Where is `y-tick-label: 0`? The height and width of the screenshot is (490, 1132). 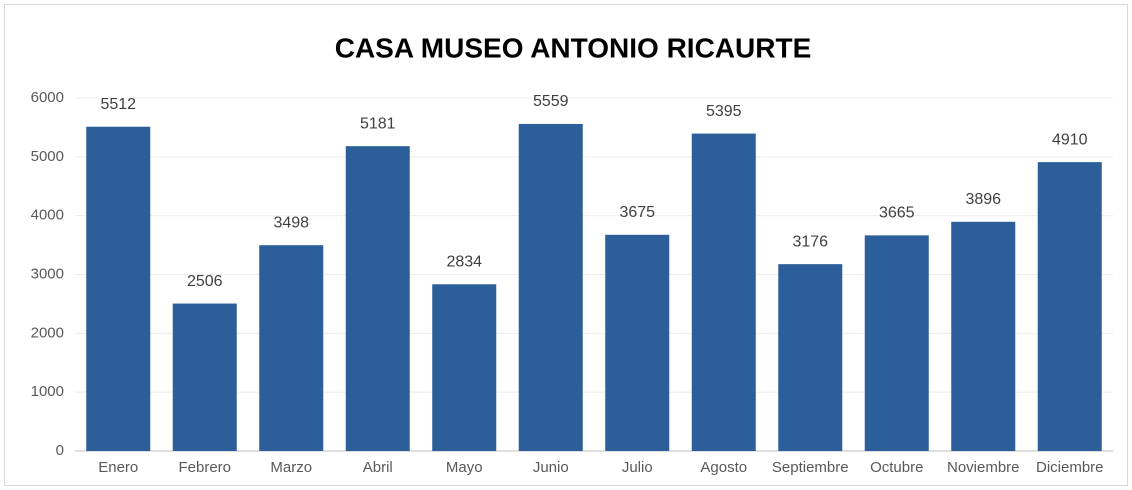 y-tick-label: 0 is located at coordinates (60, 450).